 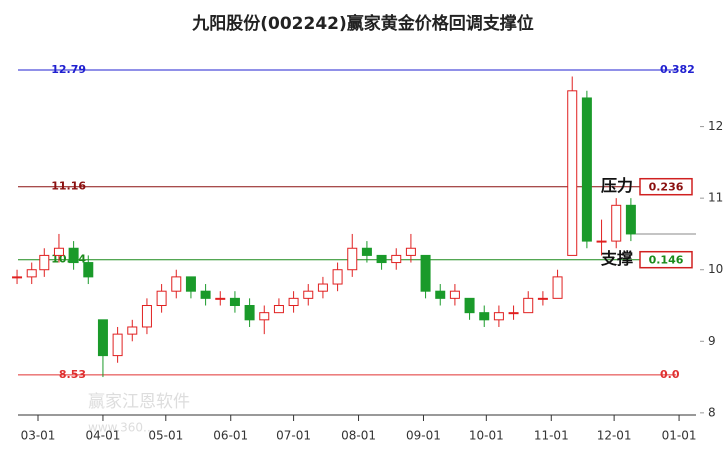 What do you see at coordinates (293, 436) in the screenshot?
I see `x-tick-label: 07-01` at bounding box center [293, 436].